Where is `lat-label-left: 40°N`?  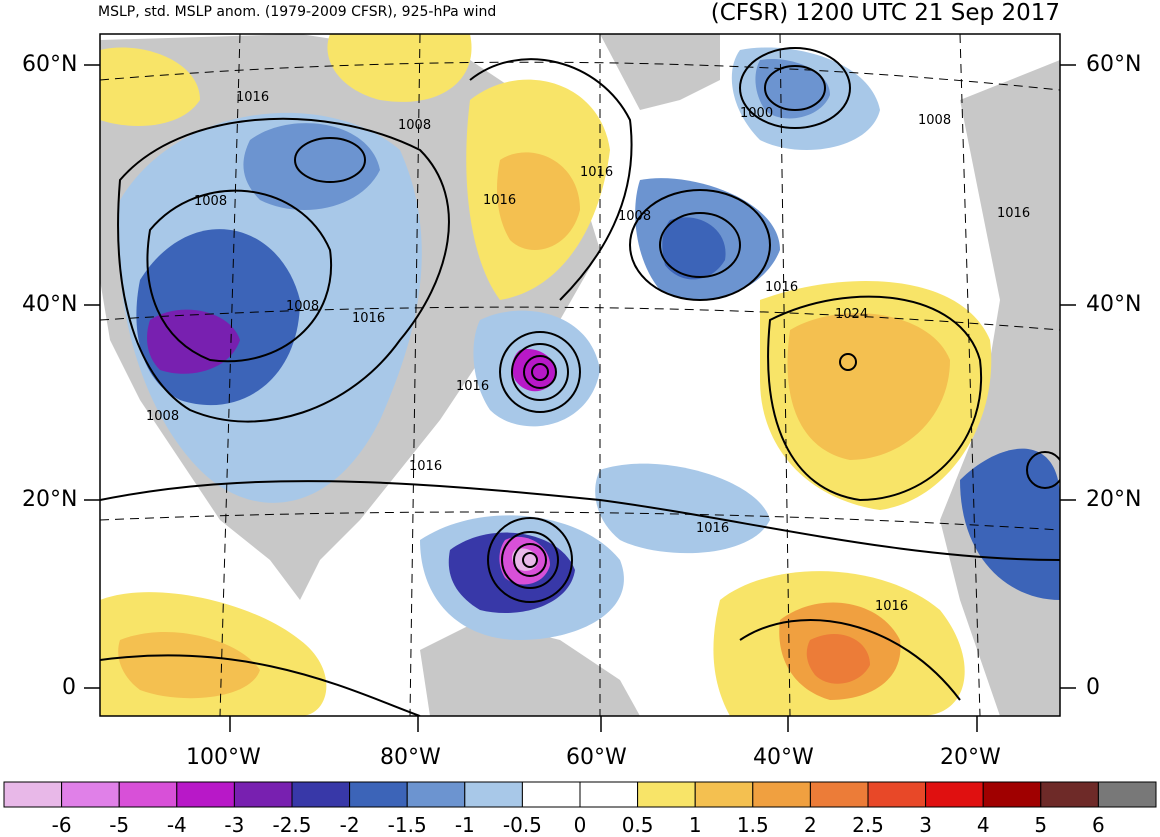 lat-label-left: 40°N is located at coordinates (50, 304).